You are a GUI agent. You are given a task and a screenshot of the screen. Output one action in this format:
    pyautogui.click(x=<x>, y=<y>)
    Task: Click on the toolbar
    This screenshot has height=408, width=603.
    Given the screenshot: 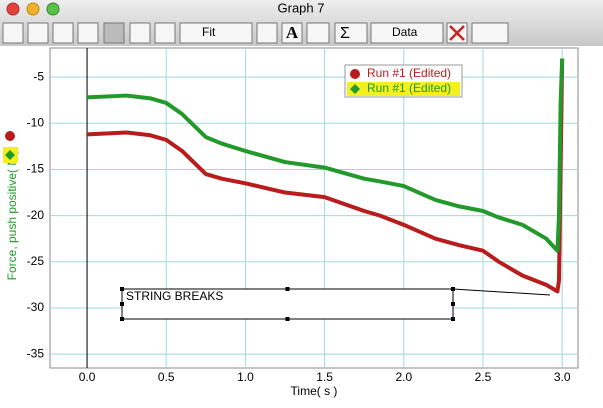 What is the action you would take?
    pyautogui.click(x=255, y=33)
    